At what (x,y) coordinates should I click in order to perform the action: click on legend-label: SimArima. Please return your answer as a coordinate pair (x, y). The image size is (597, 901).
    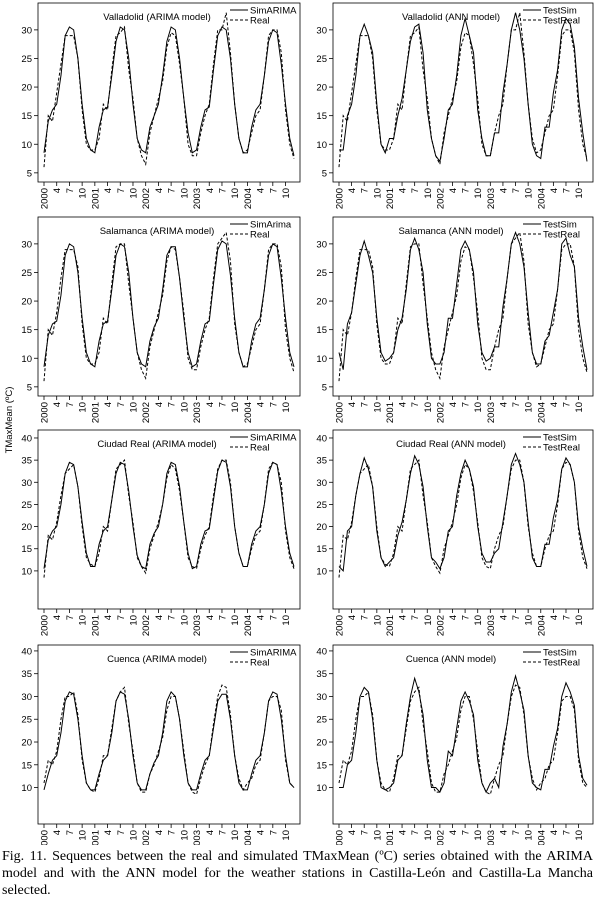
    Looking at the image, I should click on (271, 225).